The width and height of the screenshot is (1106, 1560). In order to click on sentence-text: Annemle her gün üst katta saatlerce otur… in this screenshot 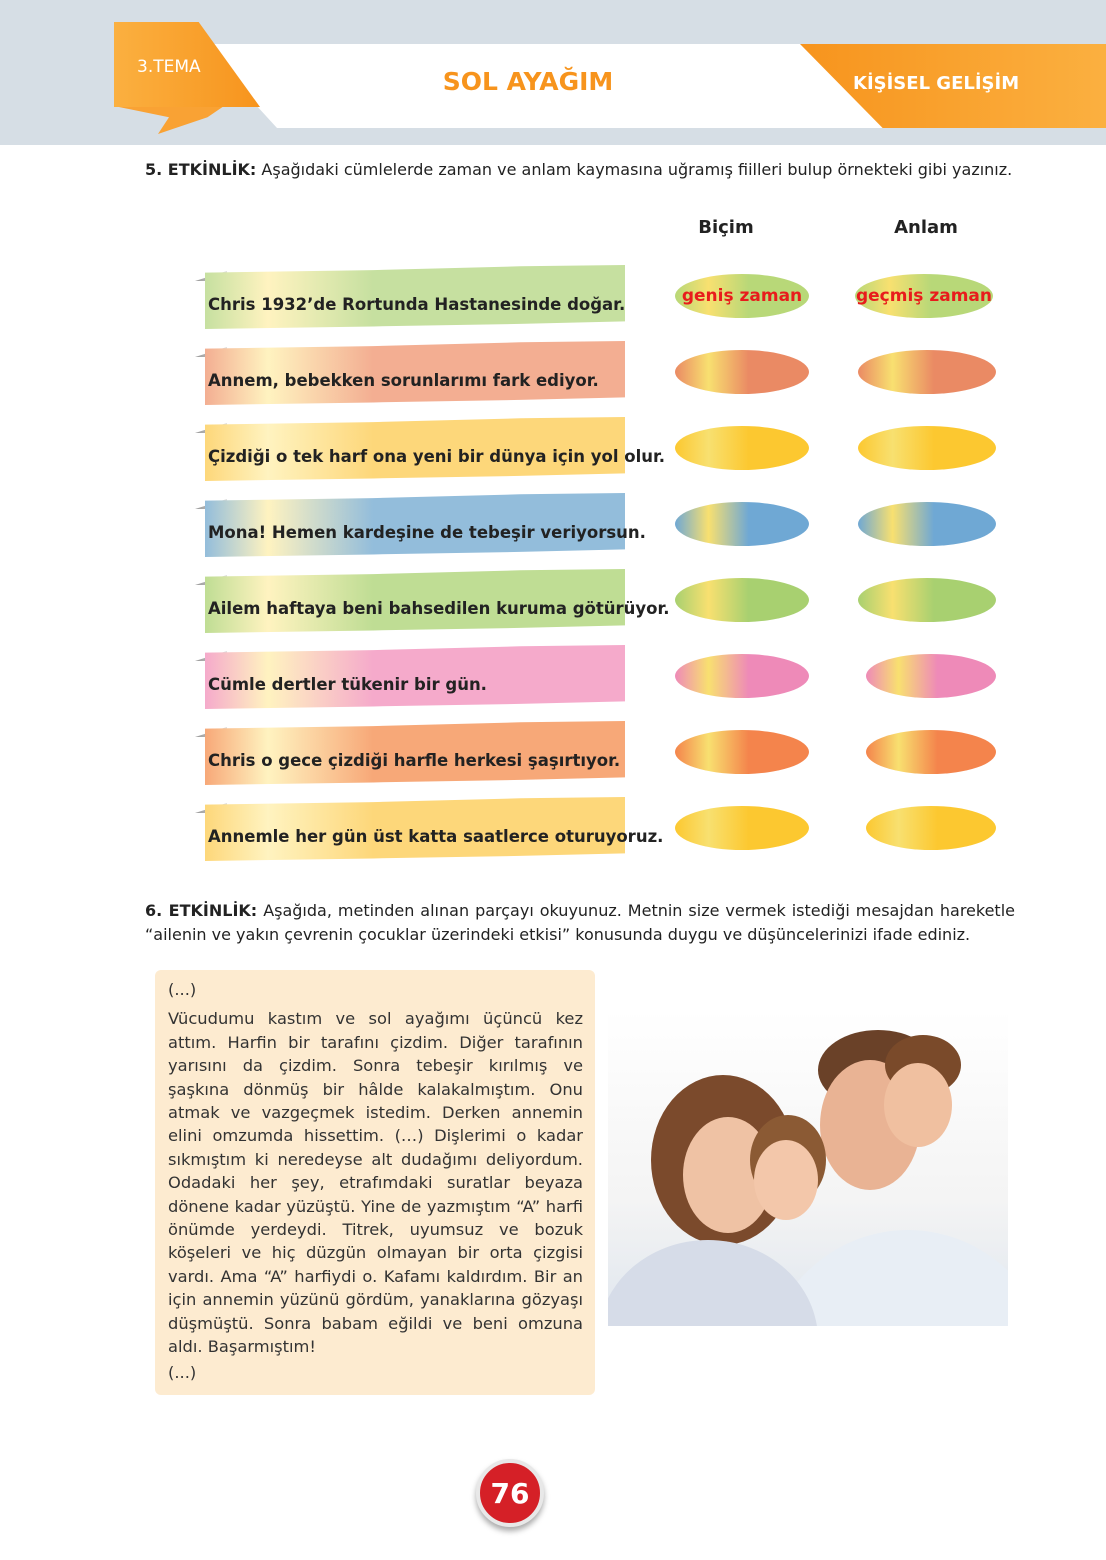, I will do `click(436, 836)`.